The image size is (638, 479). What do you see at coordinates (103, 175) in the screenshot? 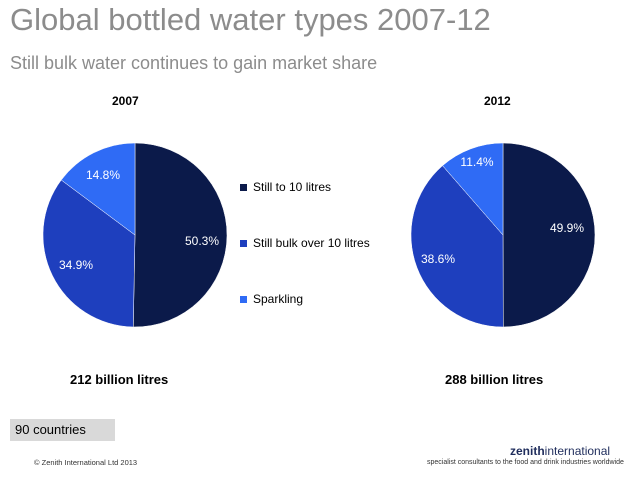
I see `data-label-2007-2: 14.8%` at bounding box center [103, 175].